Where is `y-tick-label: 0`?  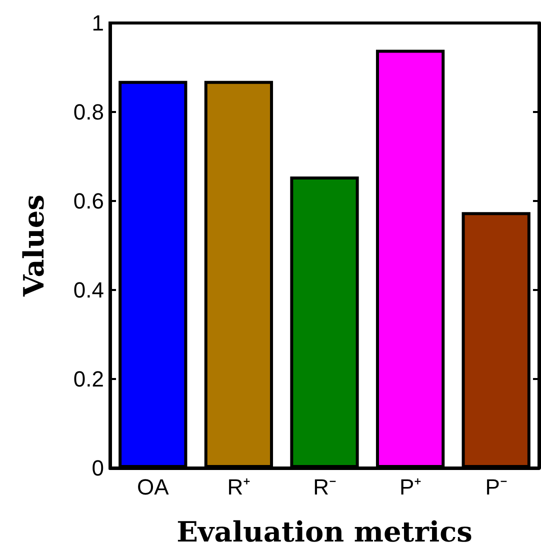 y-tick-label: 0 is located at coordinates (98, 468).